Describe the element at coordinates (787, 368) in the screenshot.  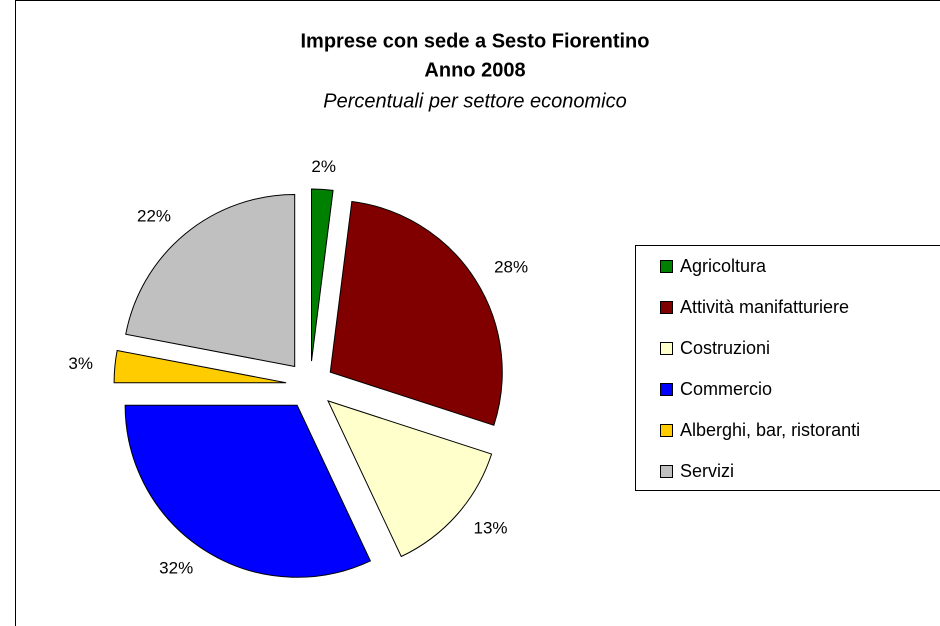
I see `legend-box` at that location.